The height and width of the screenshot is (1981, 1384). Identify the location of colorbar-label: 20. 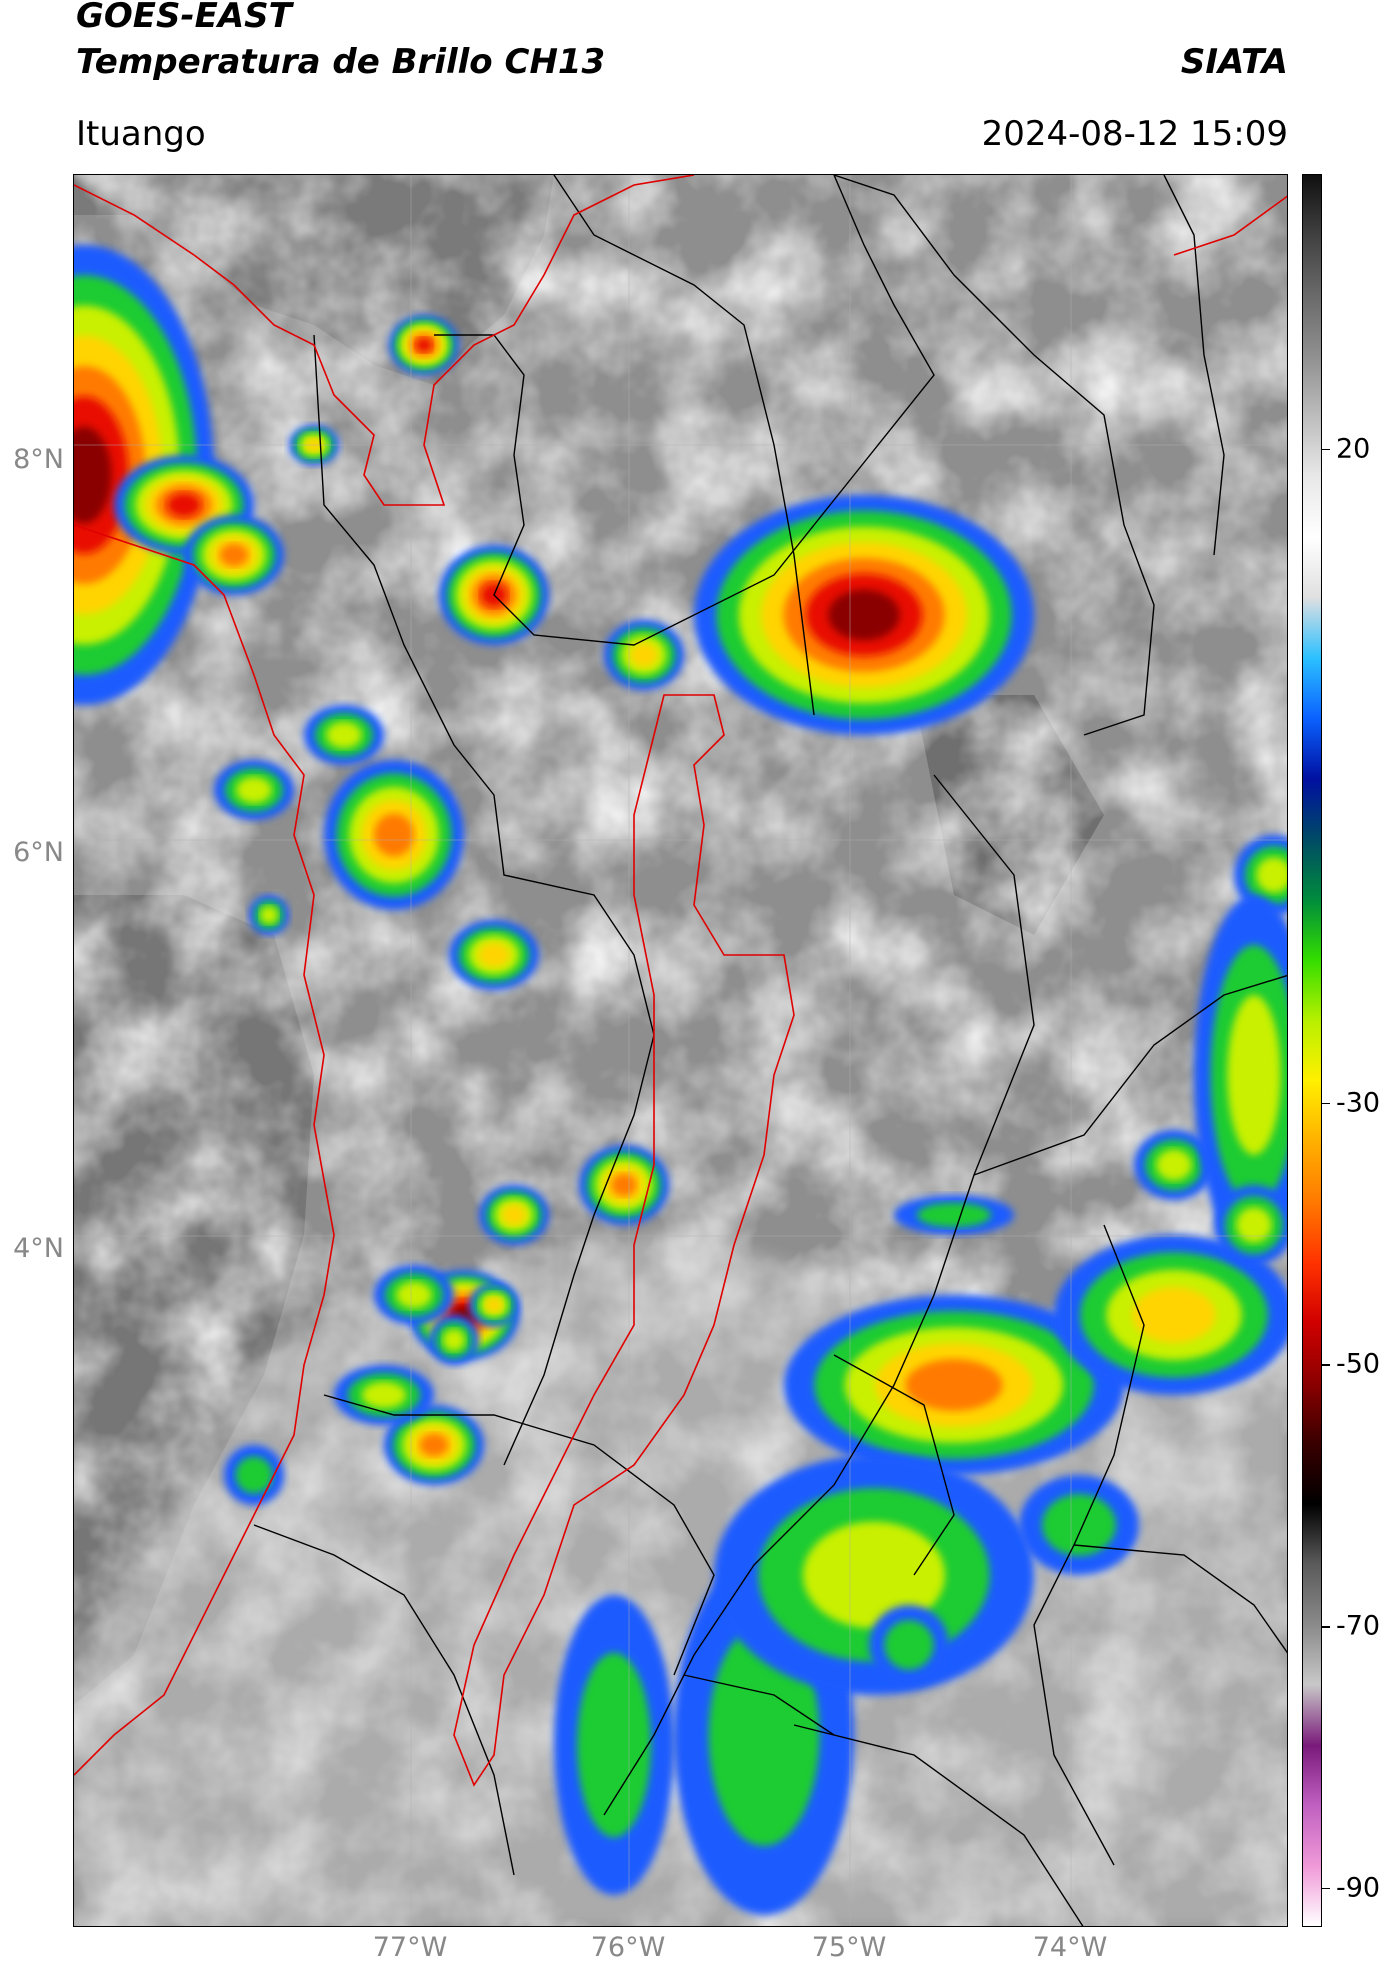
(1353, 449).